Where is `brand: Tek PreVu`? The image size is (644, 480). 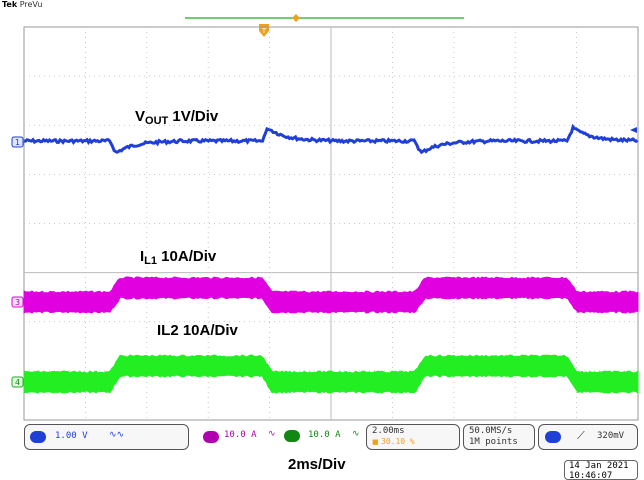 brand: Tek PreVu is located at coordinates (22, 4).